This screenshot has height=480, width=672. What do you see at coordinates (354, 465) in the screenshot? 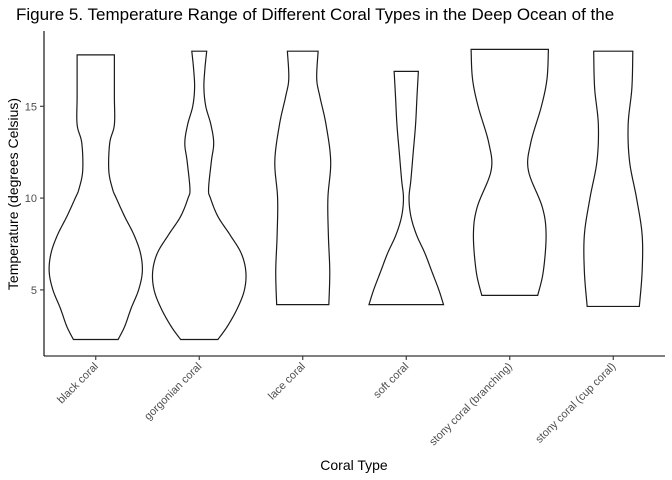
I see `x-axis-title: Coral Type` at bounding box center [354, 465].